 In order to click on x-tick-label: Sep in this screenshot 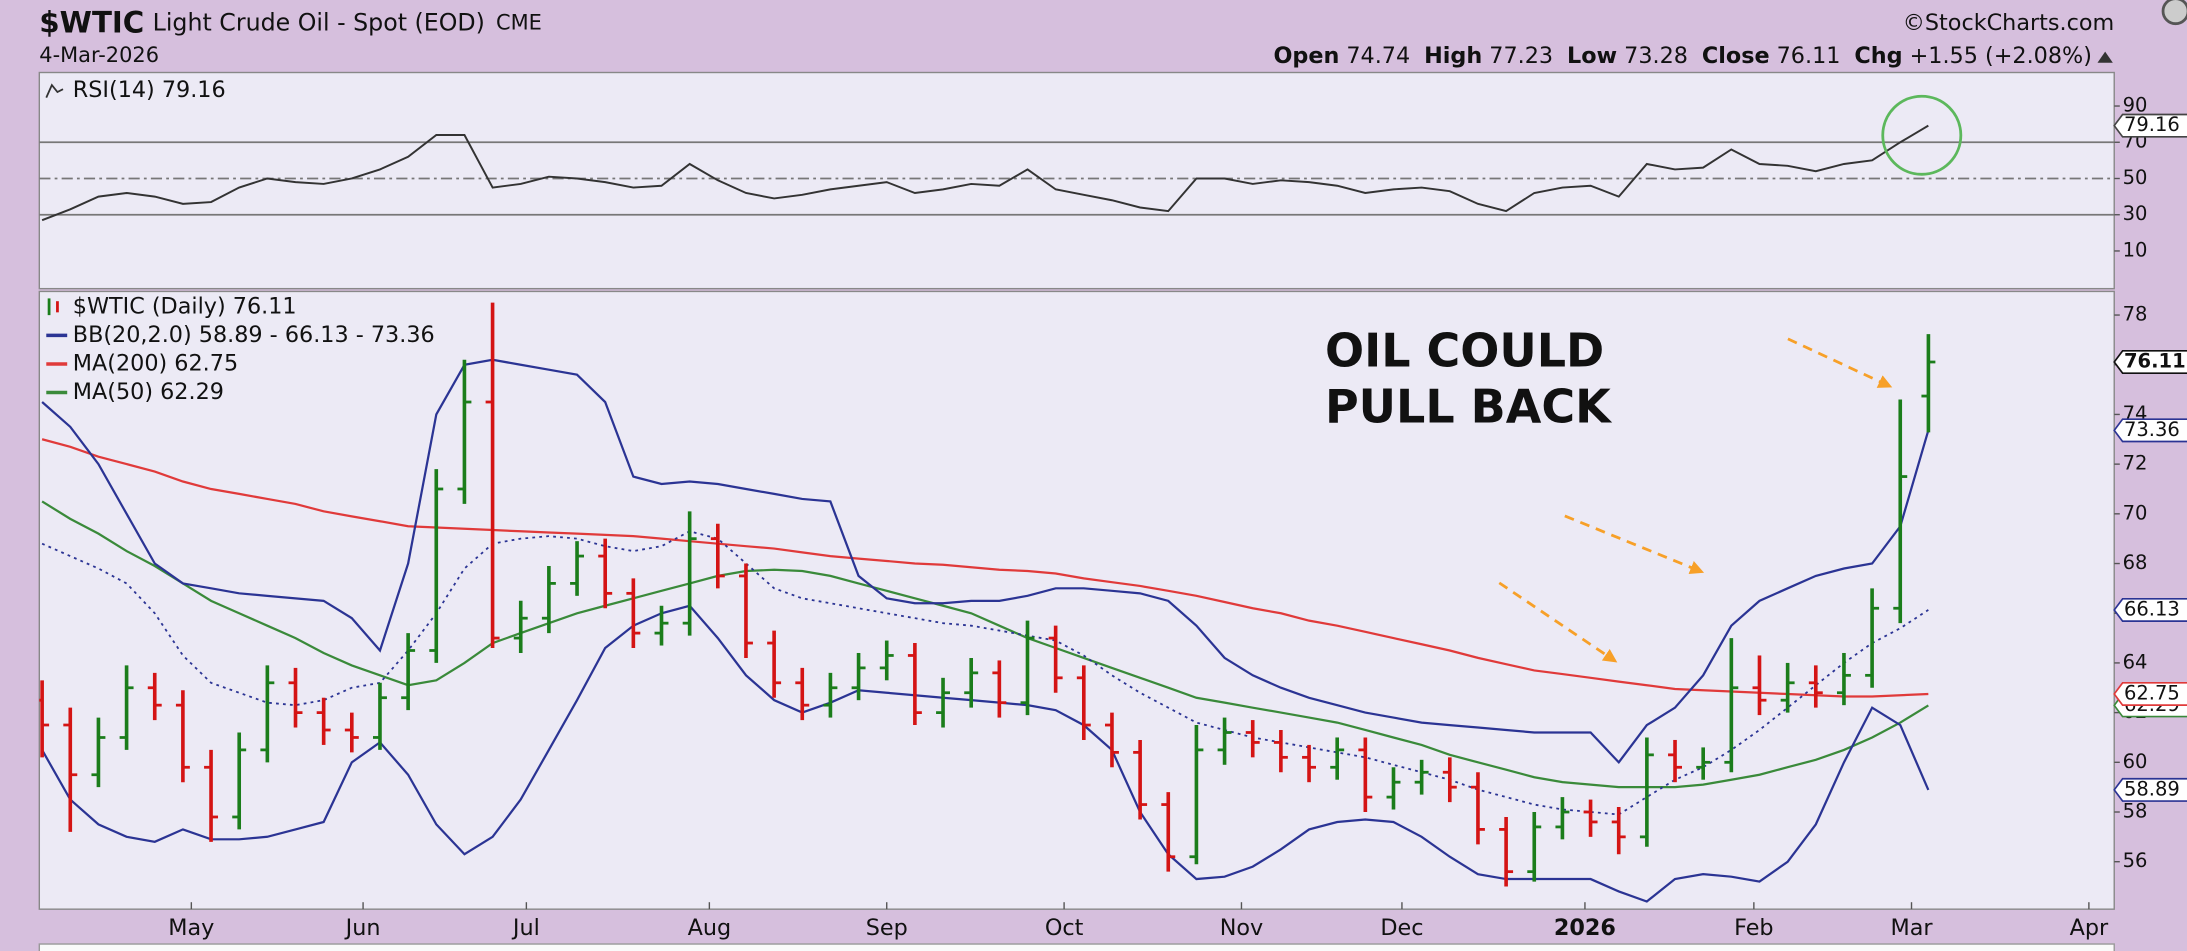, I will do `click(887, 928)`.